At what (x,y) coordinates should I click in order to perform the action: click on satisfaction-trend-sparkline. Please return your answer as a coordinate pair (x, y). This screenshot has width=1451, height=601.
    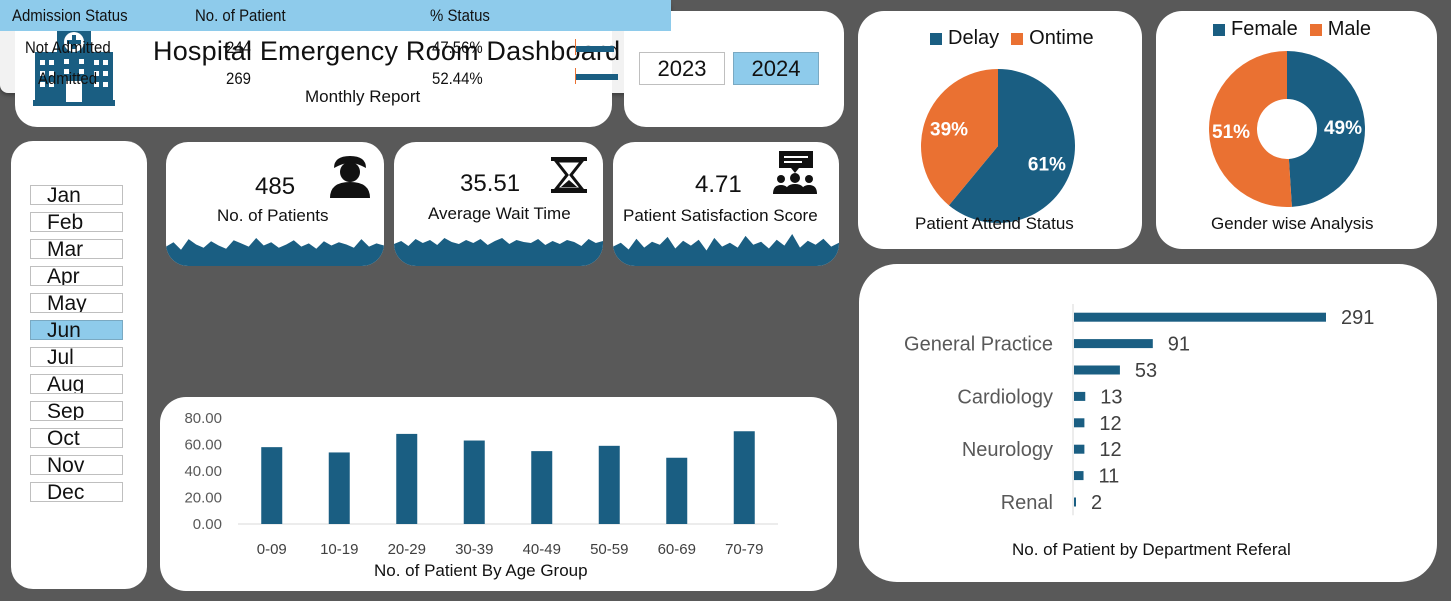
    Looking at the image, I should click on (726, 250).